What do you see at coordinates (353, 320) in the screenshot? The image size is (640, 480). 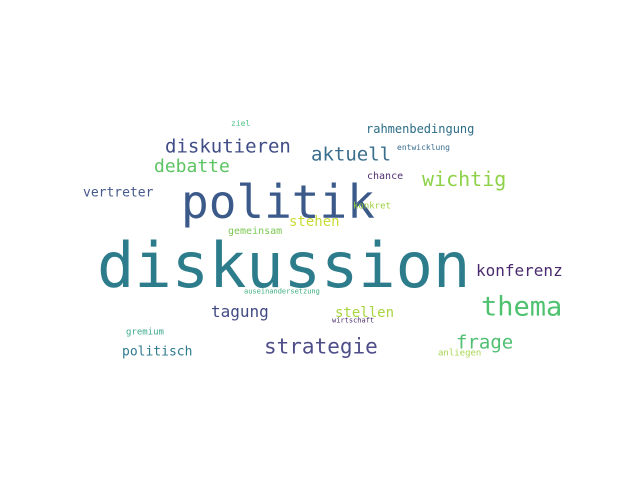 I see `word-wirtschaft: wirtschaft` at bounding box center [353, 320].